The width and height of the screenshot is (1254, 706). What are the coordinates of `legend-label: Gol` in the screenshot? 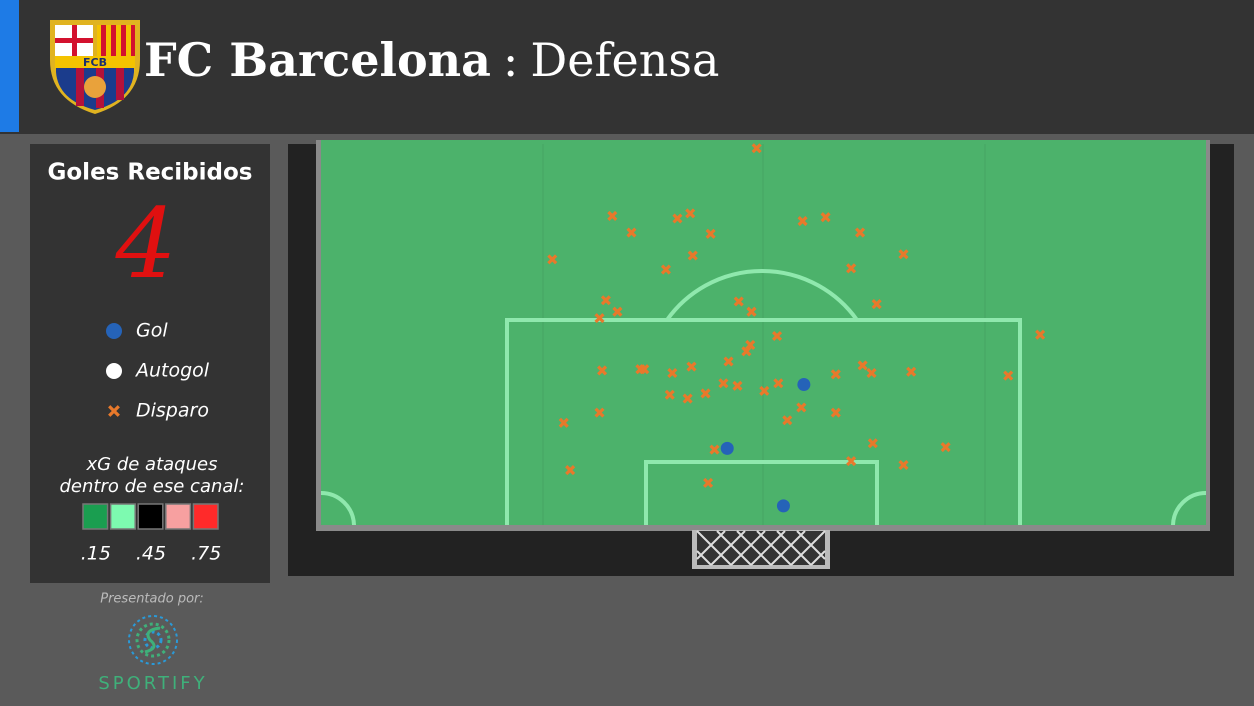 It's located at (152, 331).